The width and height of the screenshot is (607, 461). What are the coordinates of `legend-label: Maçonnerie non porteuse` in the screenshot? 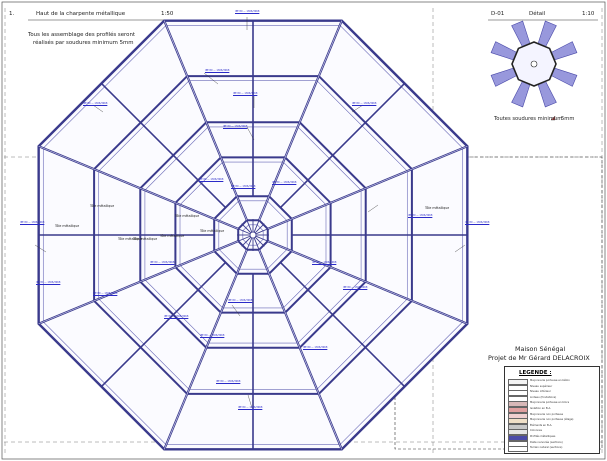 It's located at (547, 414).